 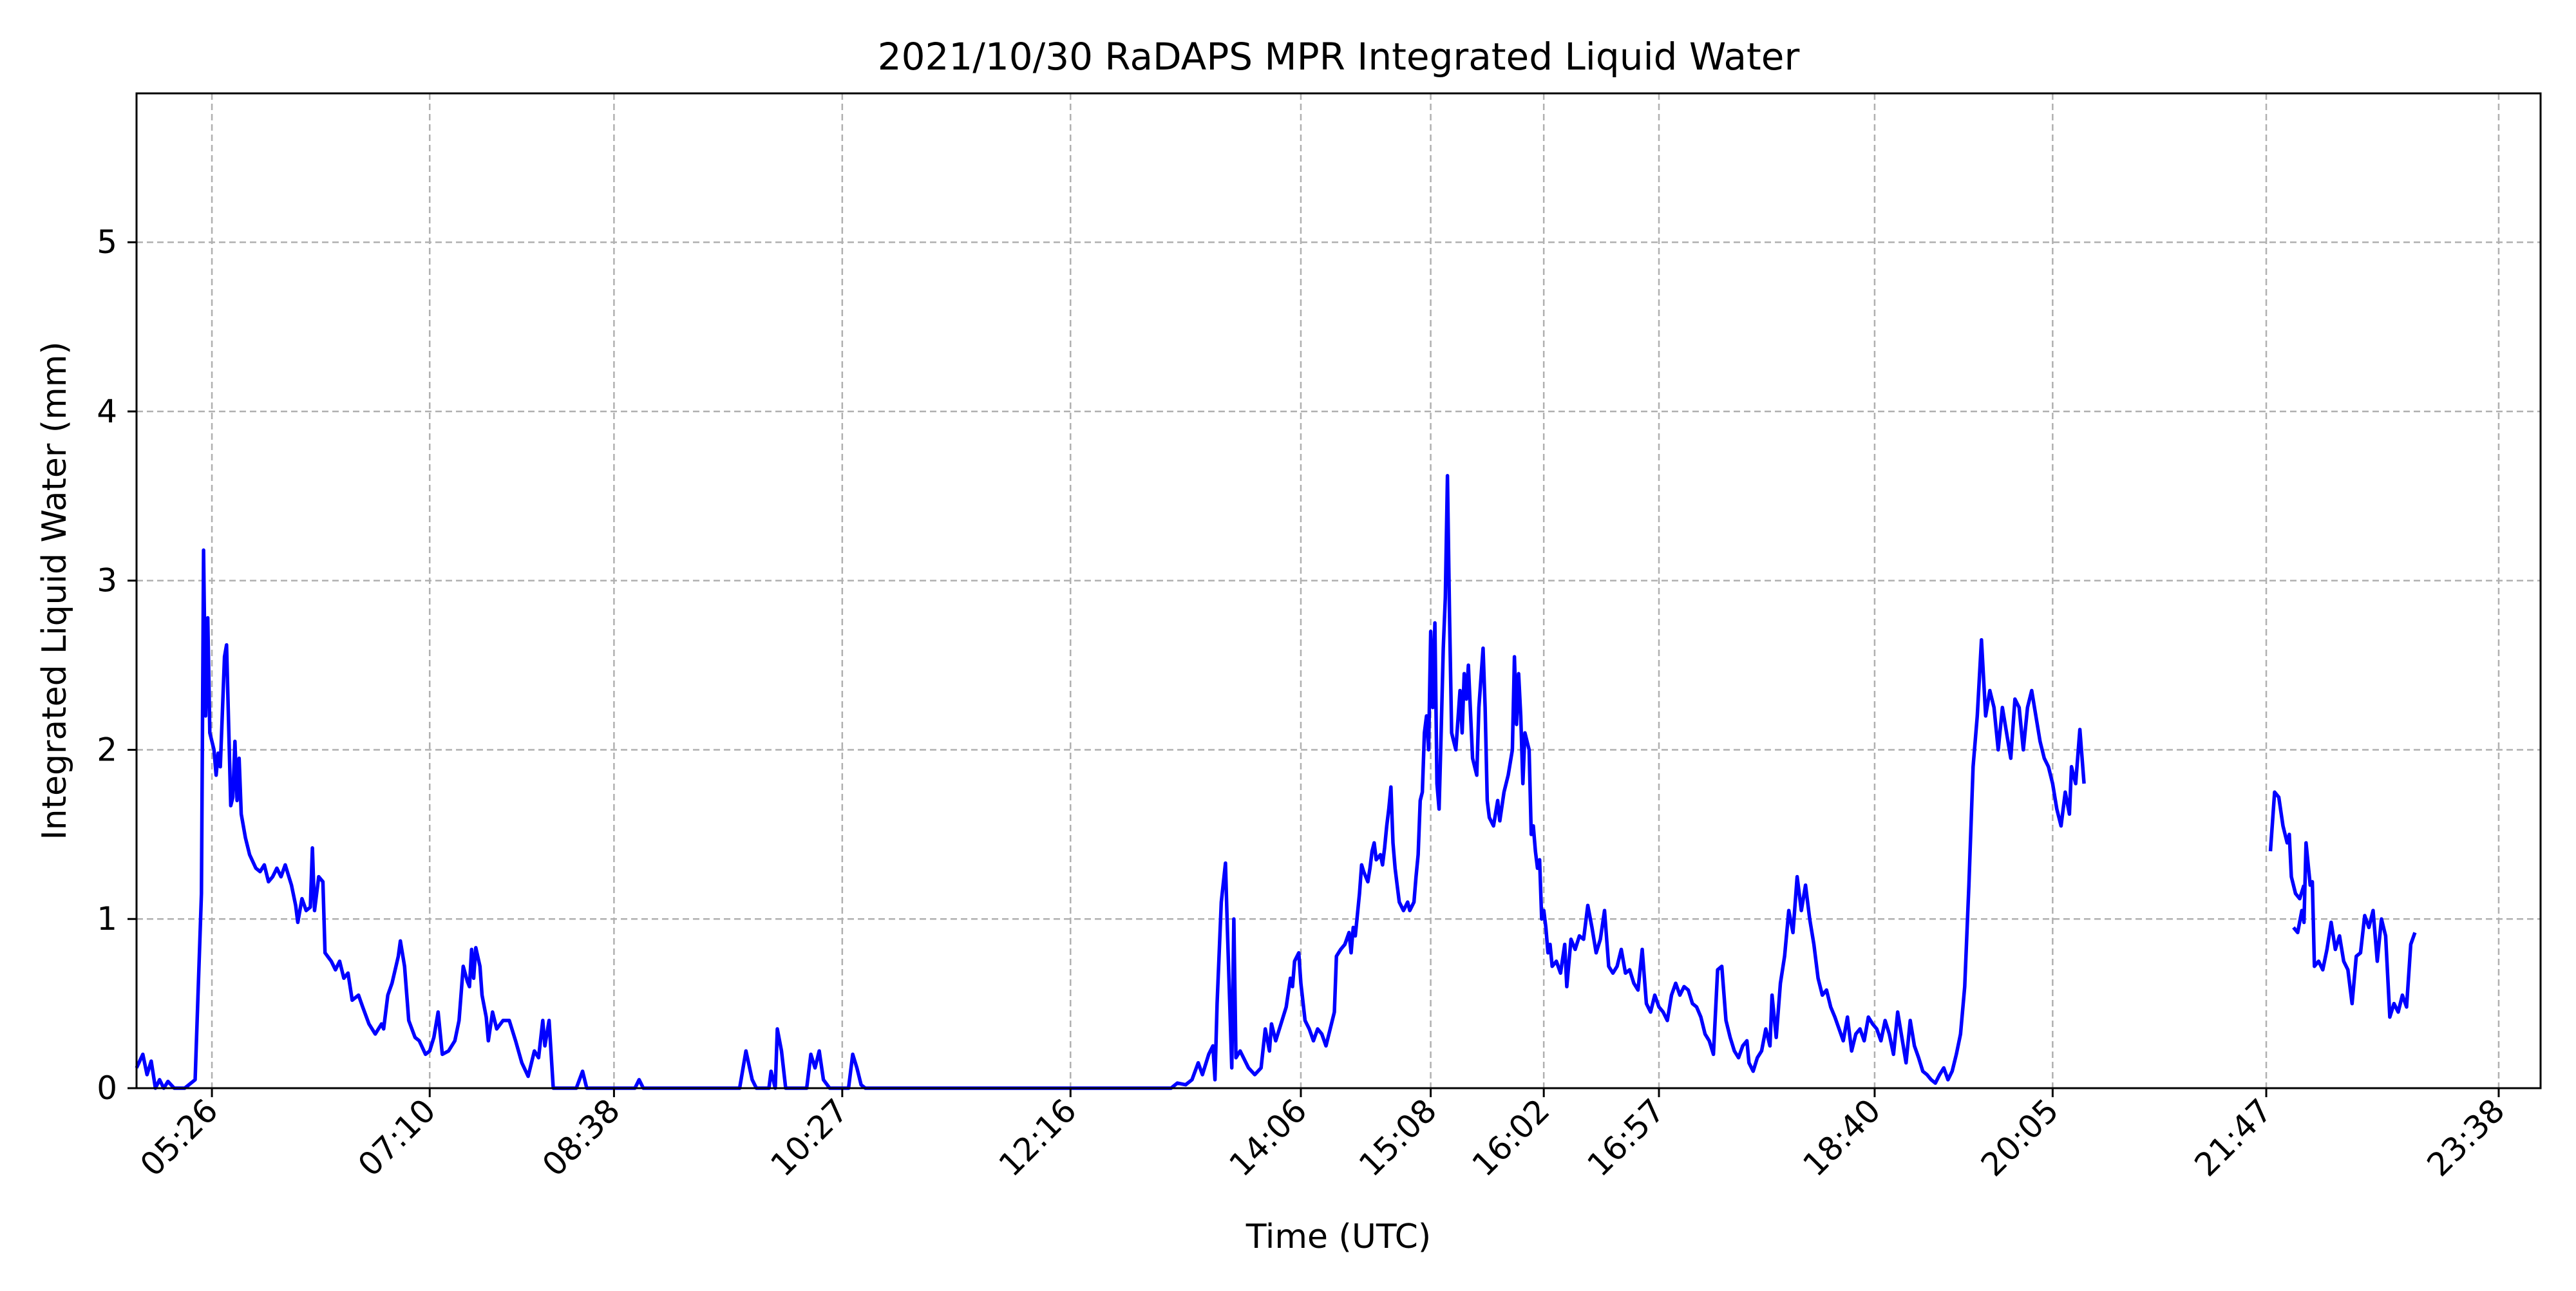 I want to click on y-tick-label: 2, so click(x=107, y=749).